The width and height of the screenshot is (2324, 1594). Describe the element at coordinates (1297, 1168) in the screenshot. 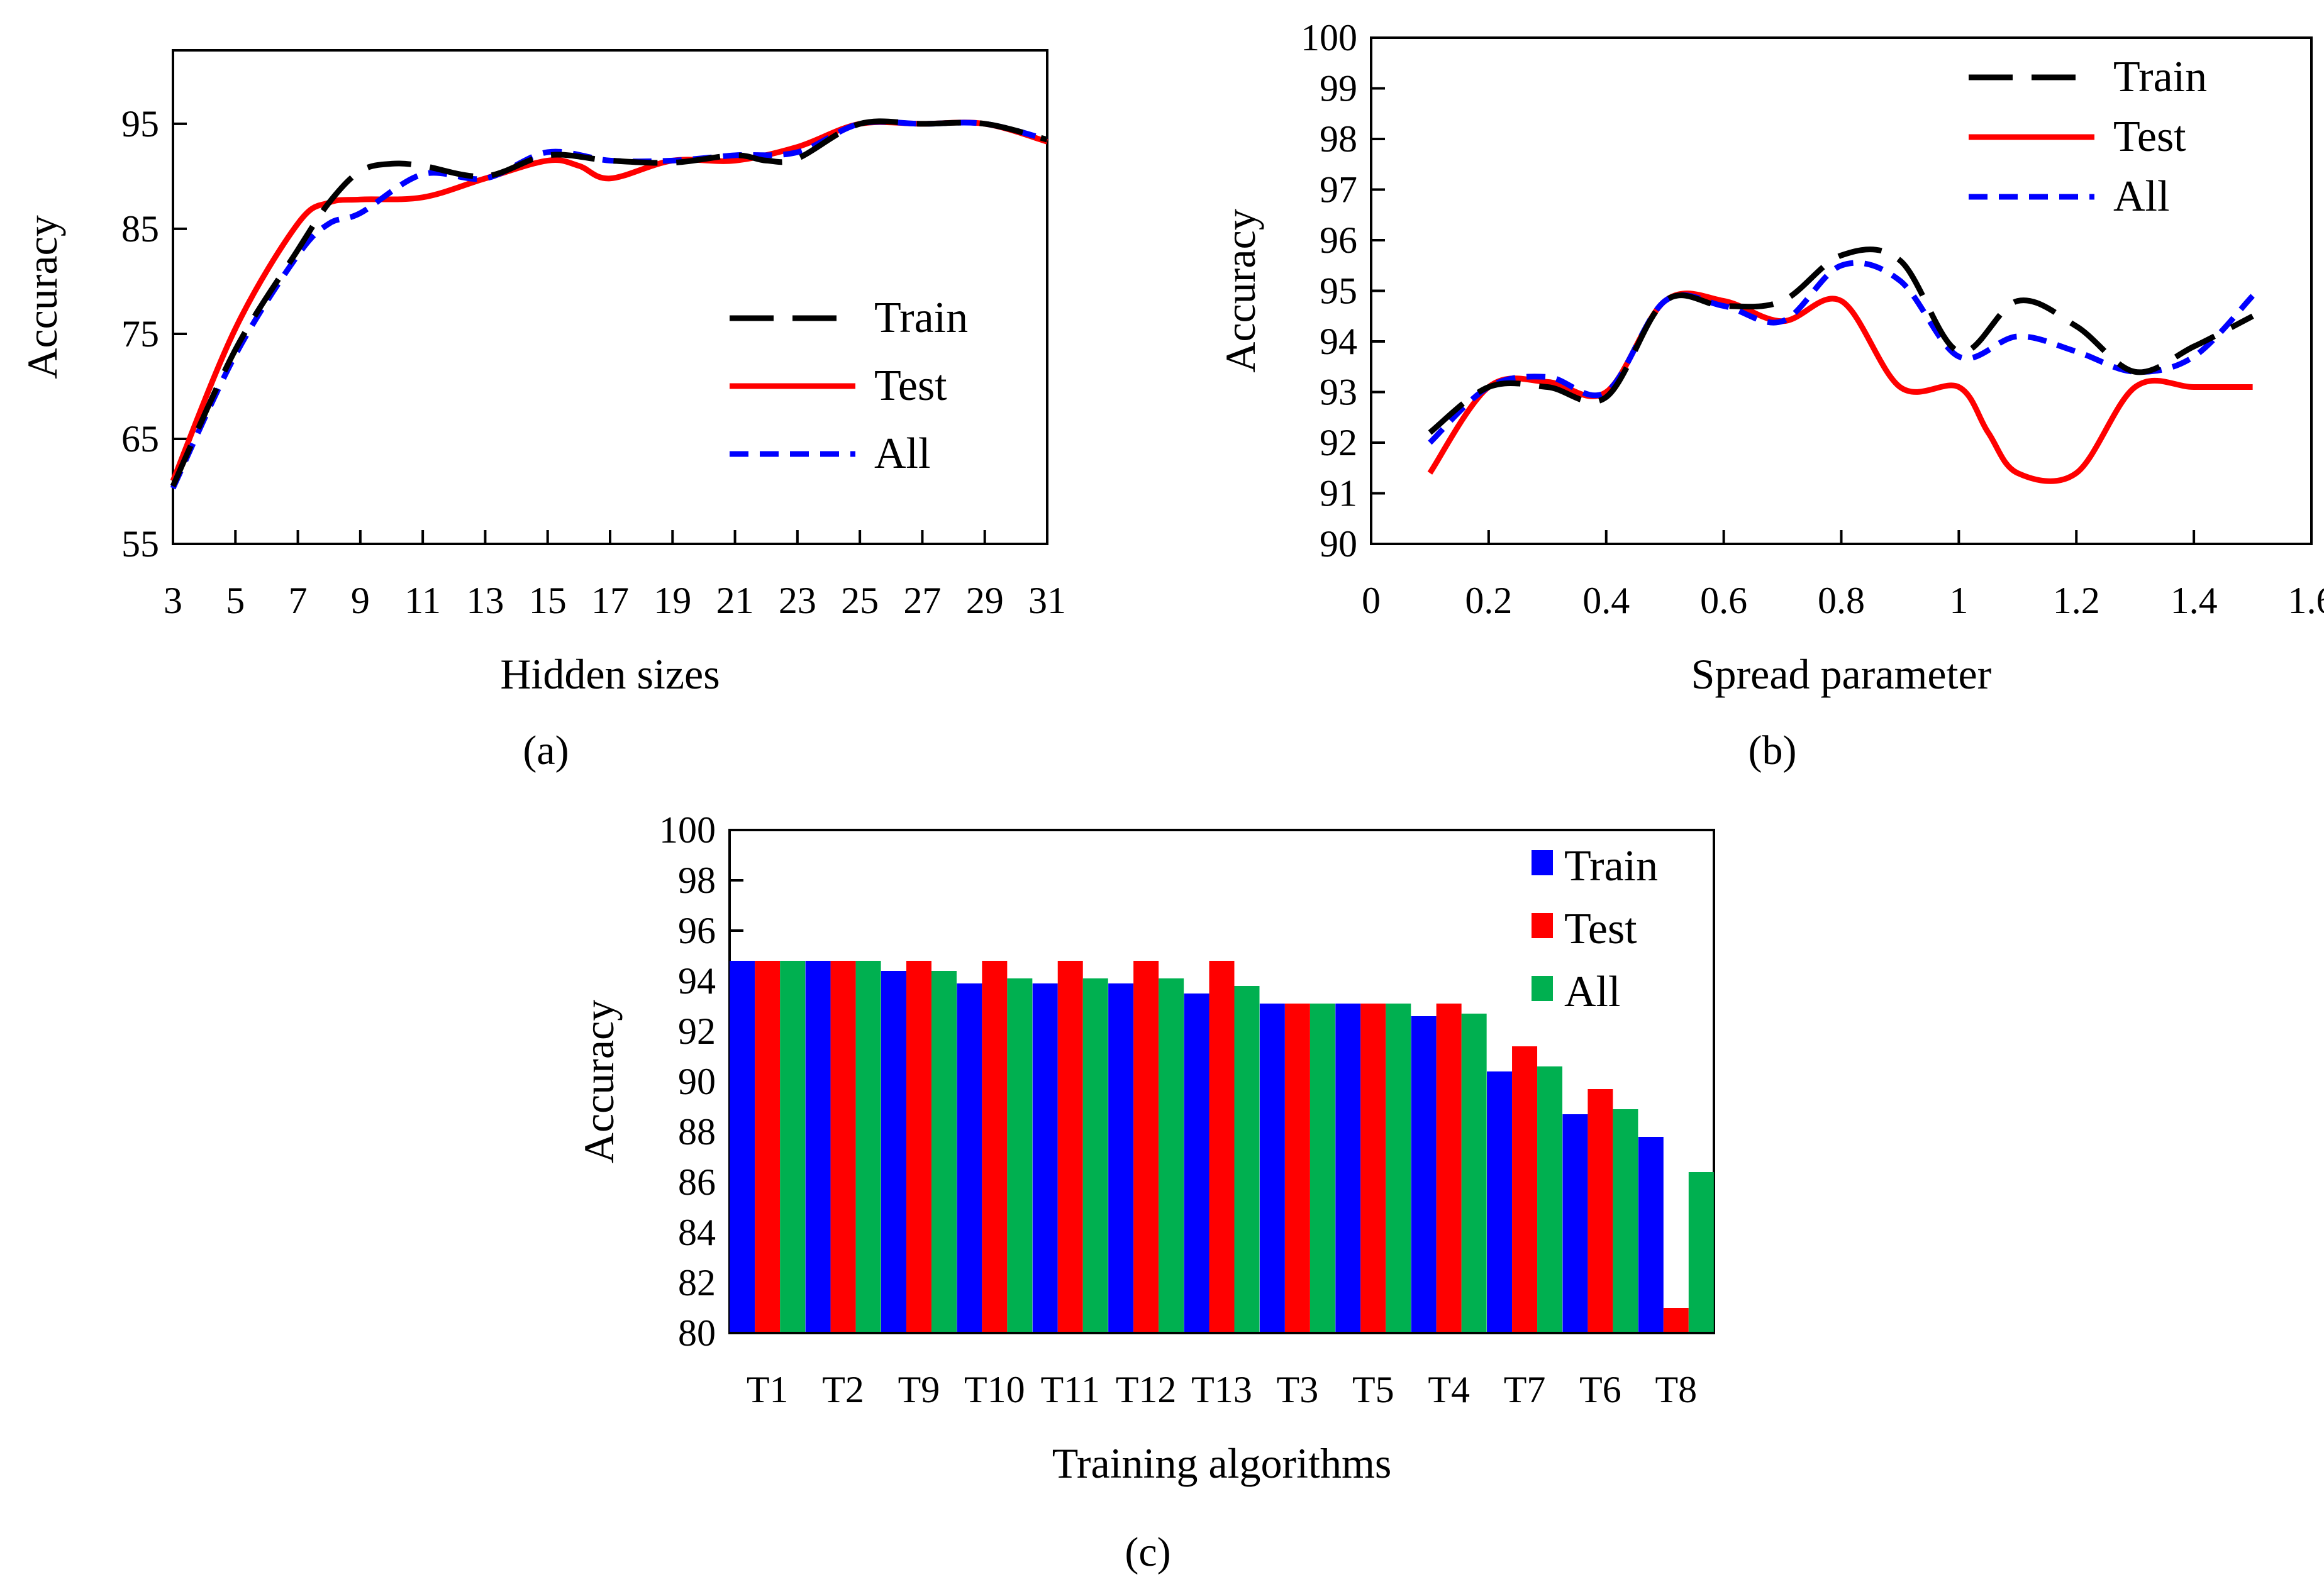

I see `bar-test-T3` at that location.